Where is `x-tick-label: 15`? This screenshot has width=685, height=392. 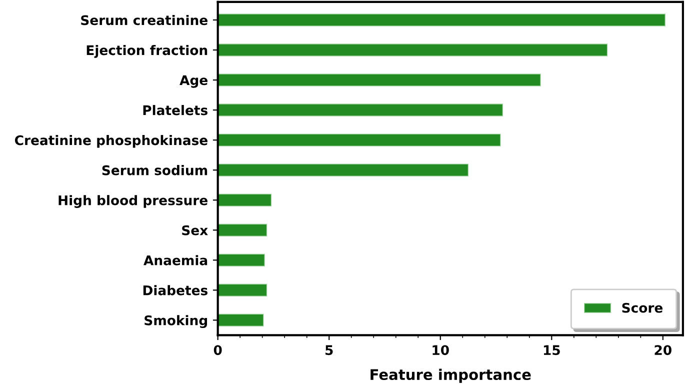 x-tick-label: 15 is located at coordinates (552, 350).